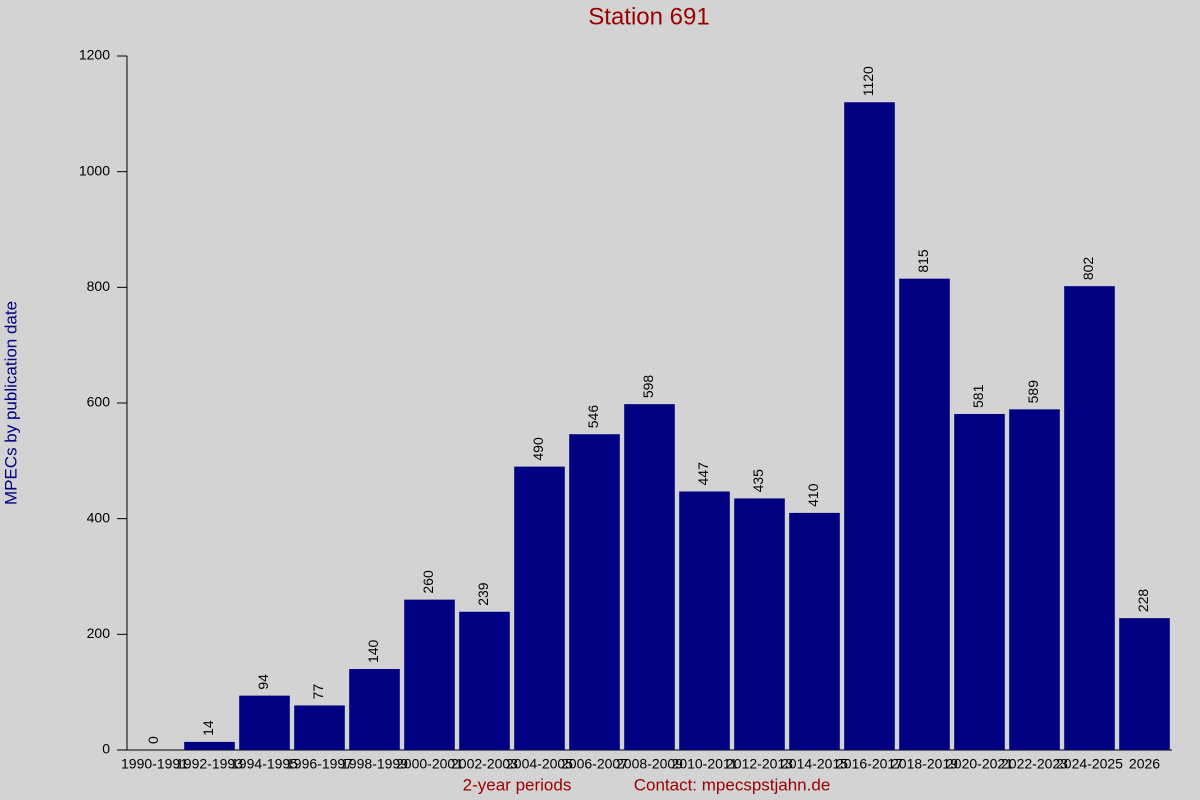 The width and height of the screenshot is (1200, 800). What do you see at coordinates (374, 764) in the screenshot?
I see `x-tick-label: 1998-1999` at bounding box center [374, 764].